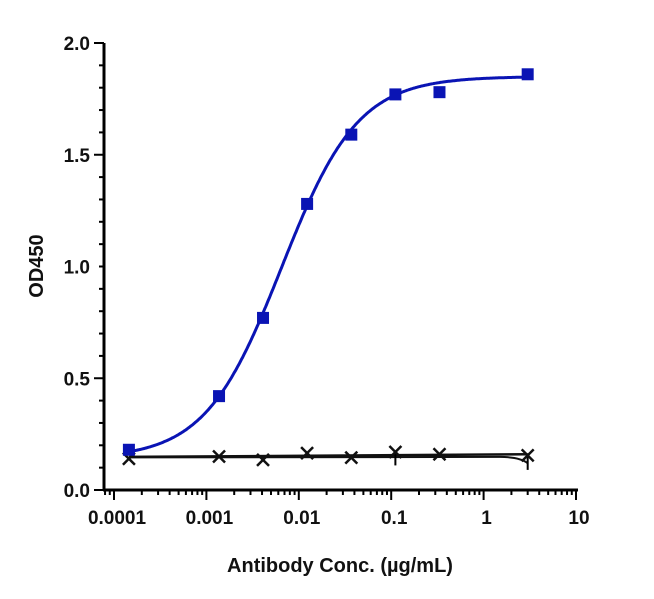 The height and width of the screenshot is (599, 654). What do you see at coordinates (77, 379) in the screenshot?
I see `y-tick-label: 0.5` at bounding box center [77, 379].